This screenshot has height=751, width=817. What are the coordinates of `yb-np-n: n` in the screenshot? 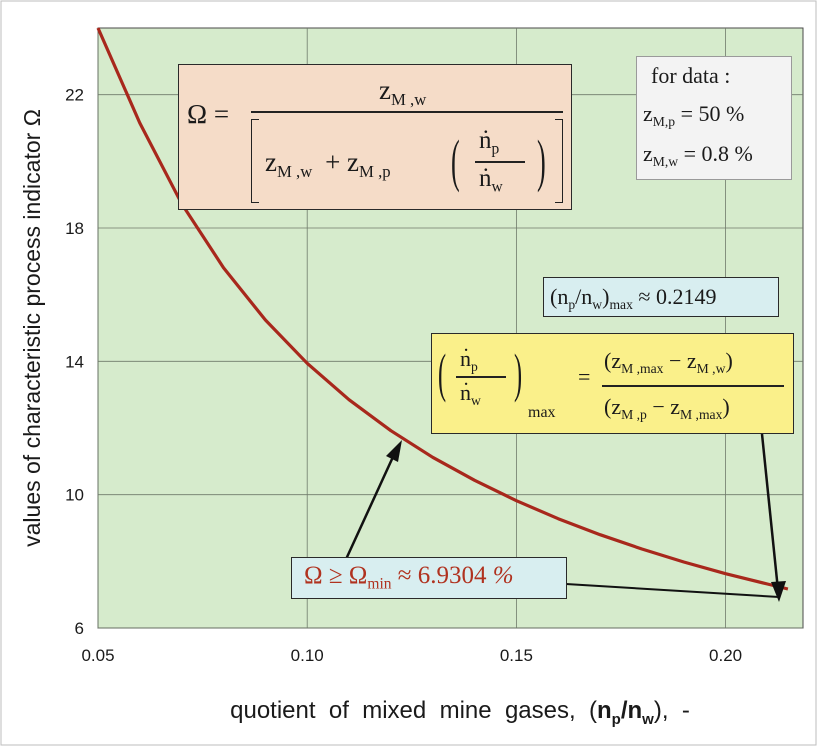 It's located at (465, 353).